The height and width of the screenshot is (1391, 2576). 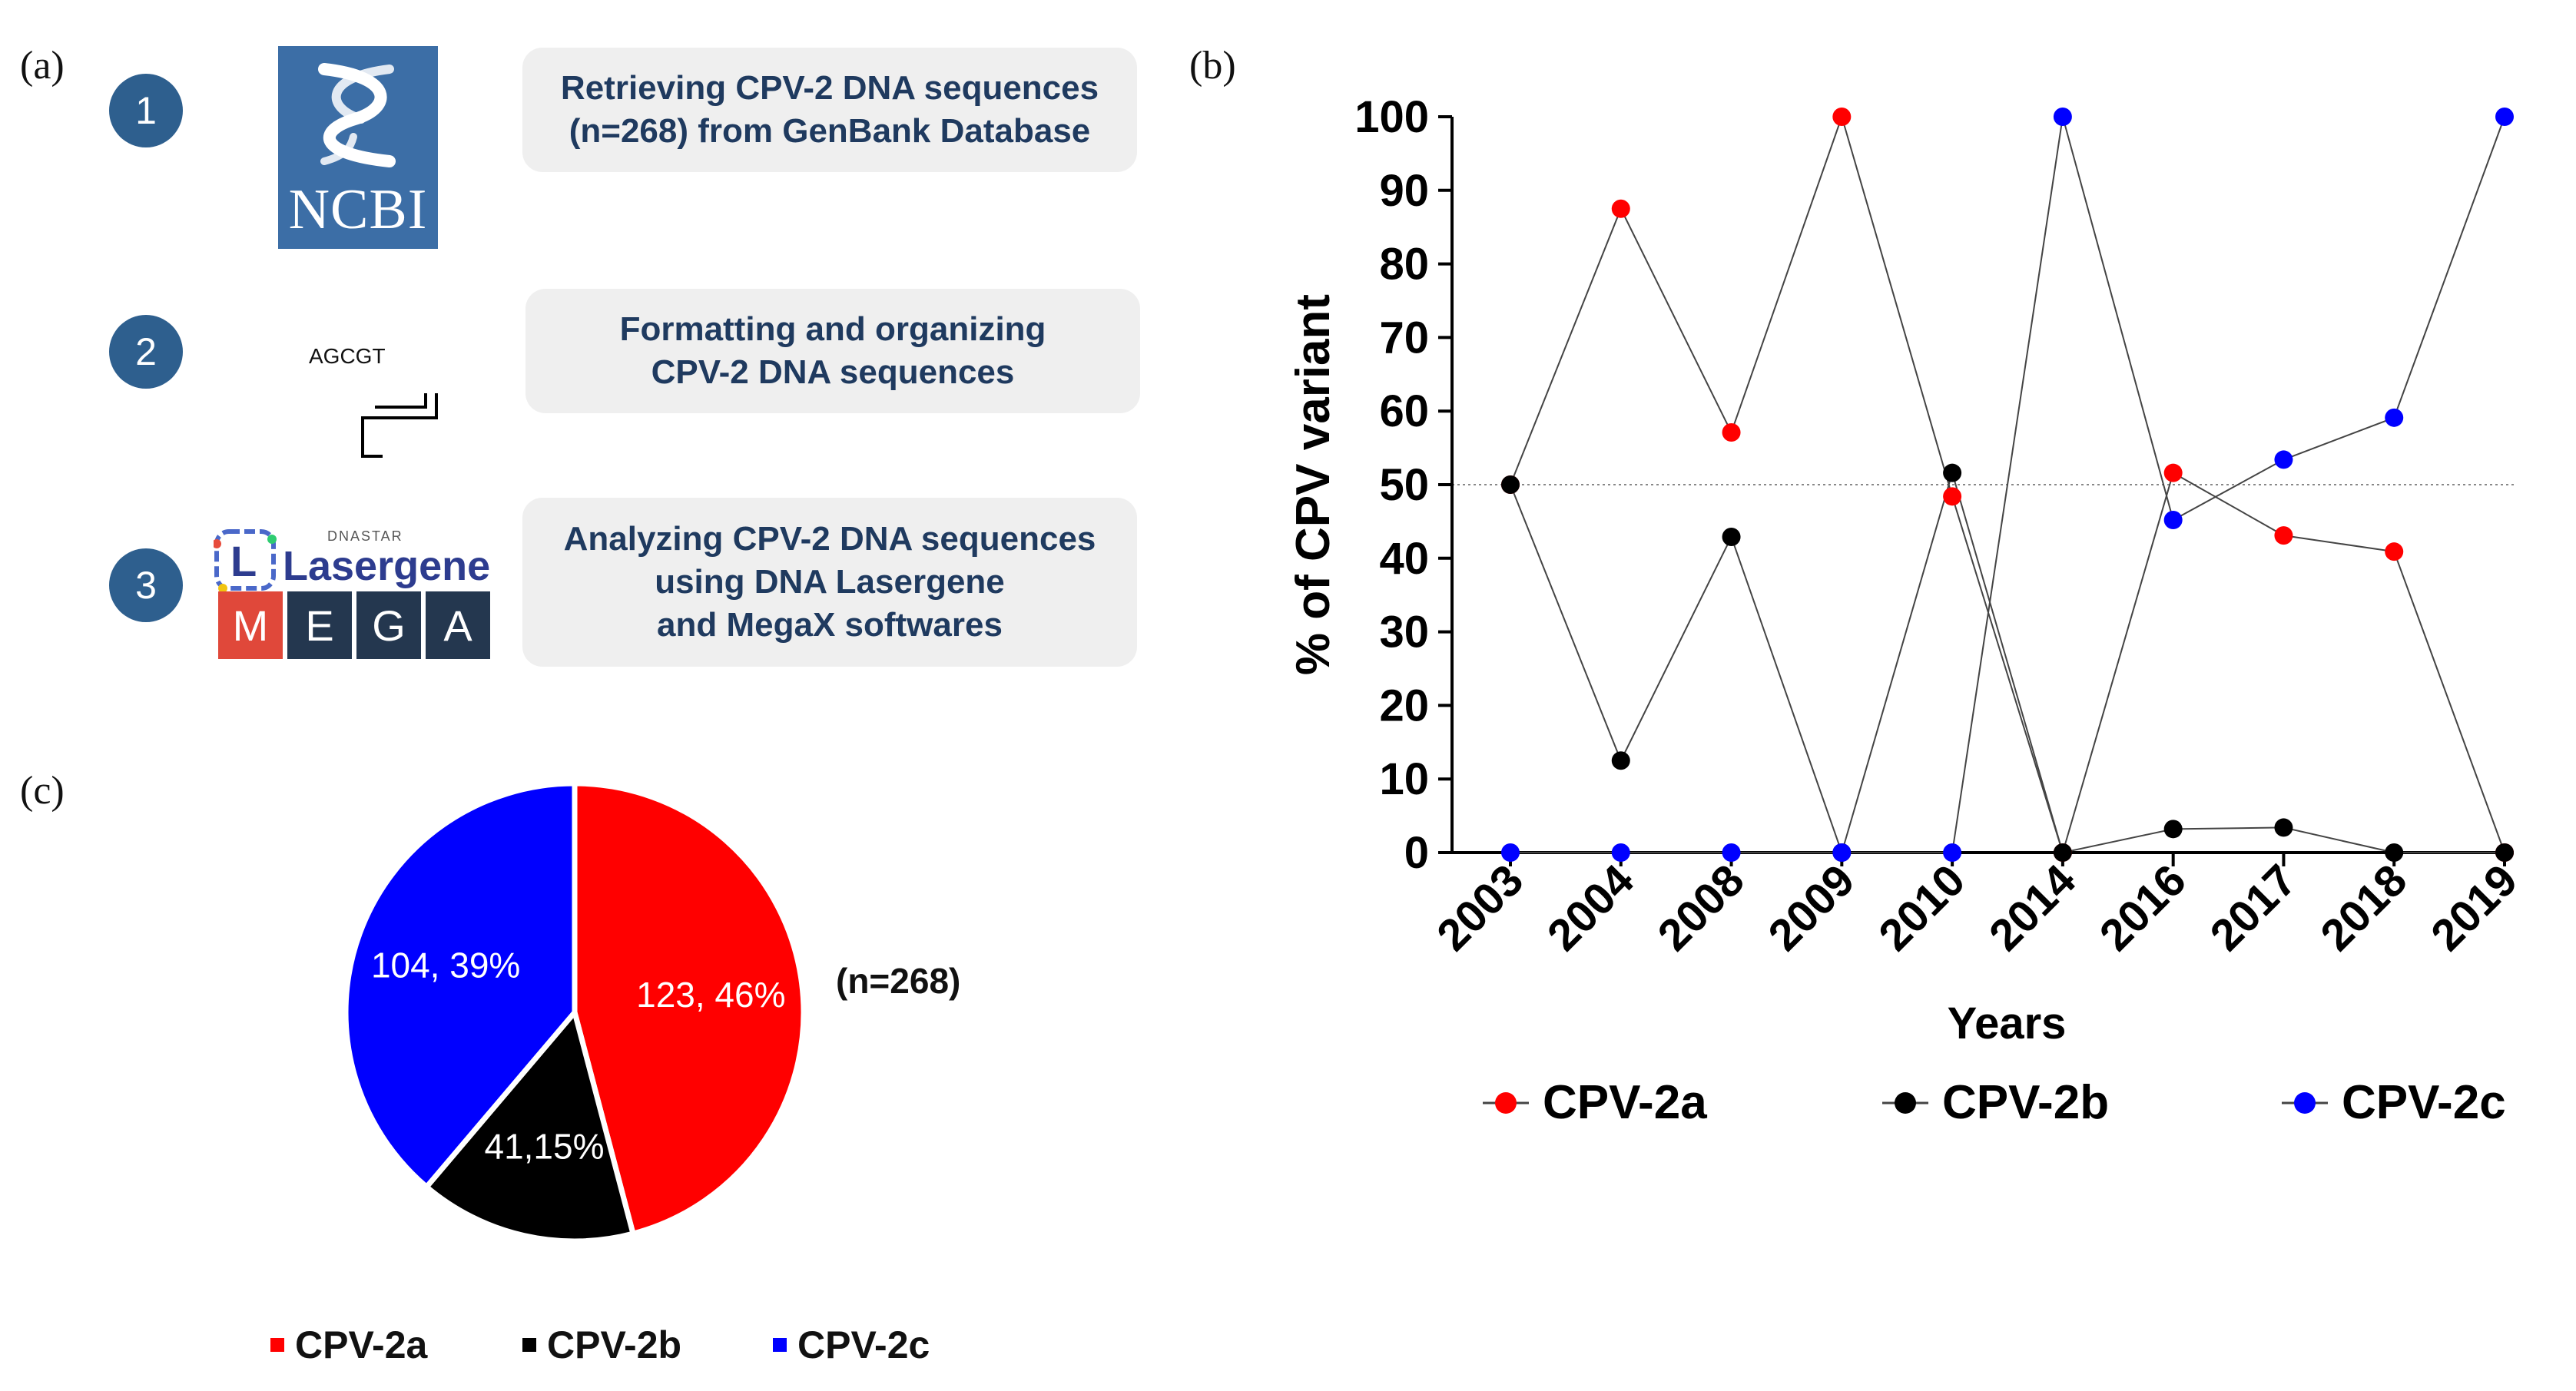 I want to click on y-axis-title: % of CPV variant, so click(x=1313, y=484).